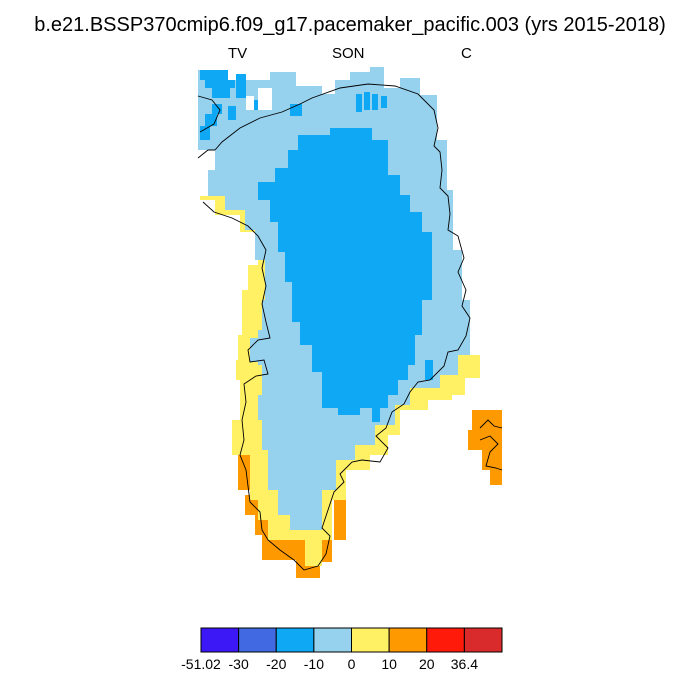 This screenshot has width=700, height=700. What do you see at coordinates (464, 664) in the screenshot?
I see `colorbar-tick-label: 36.4` at bounding box center [464, 664].